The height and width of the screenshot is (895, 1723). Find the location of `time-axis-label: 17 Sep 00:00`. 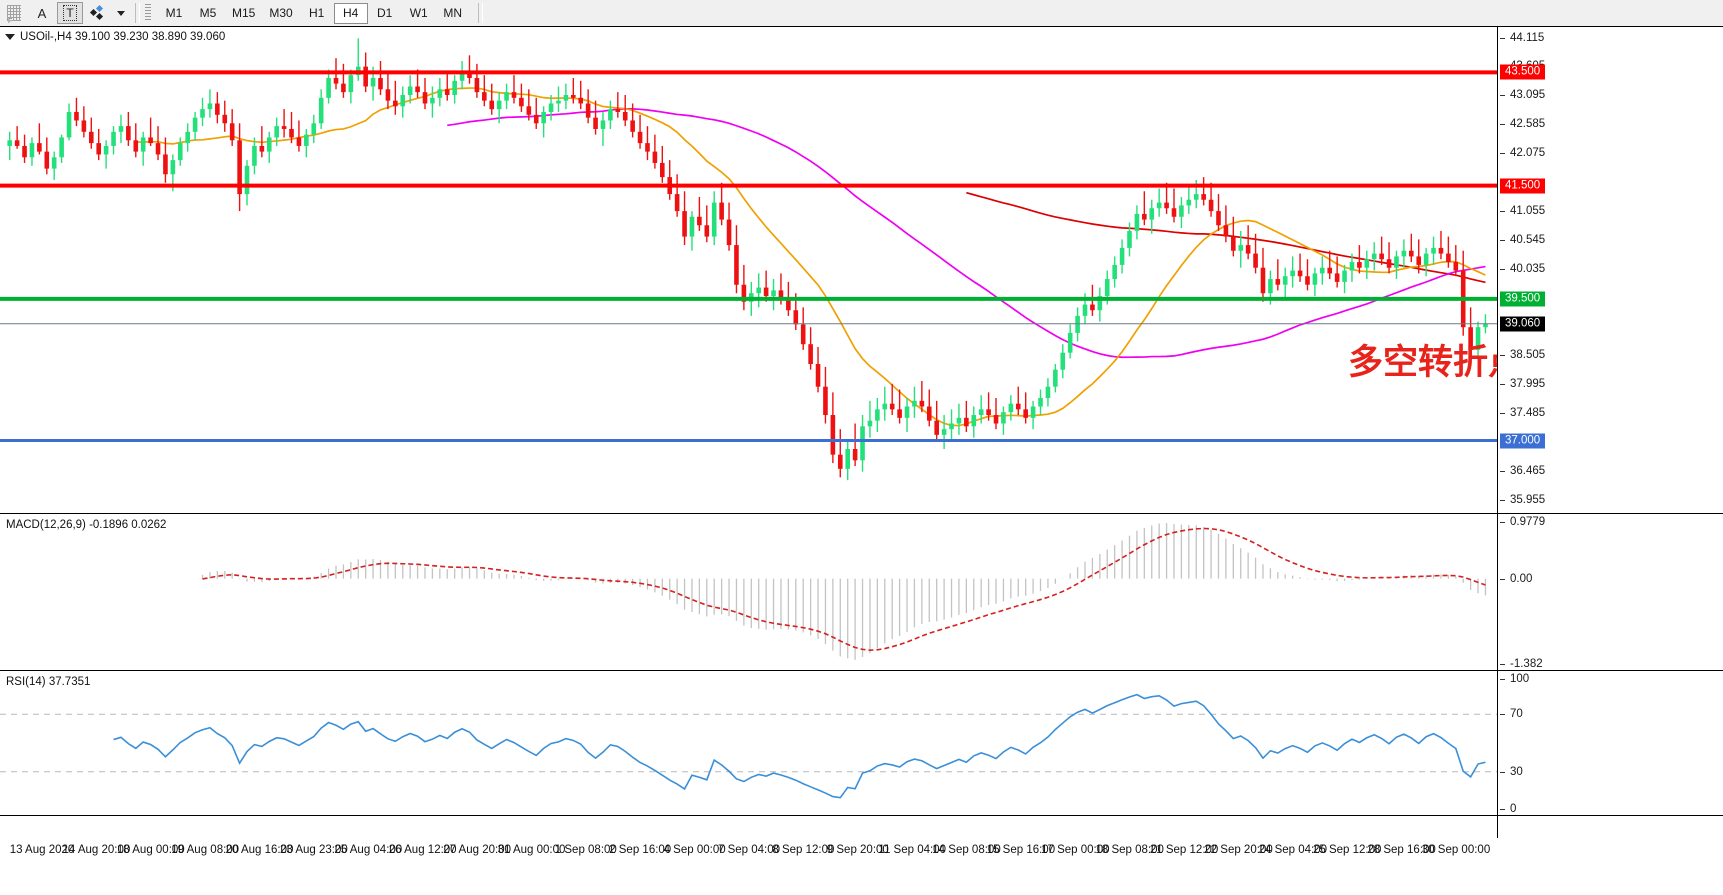

time-axis-label: 17 Sep 00:00 is located at coordinates (1075, 850).